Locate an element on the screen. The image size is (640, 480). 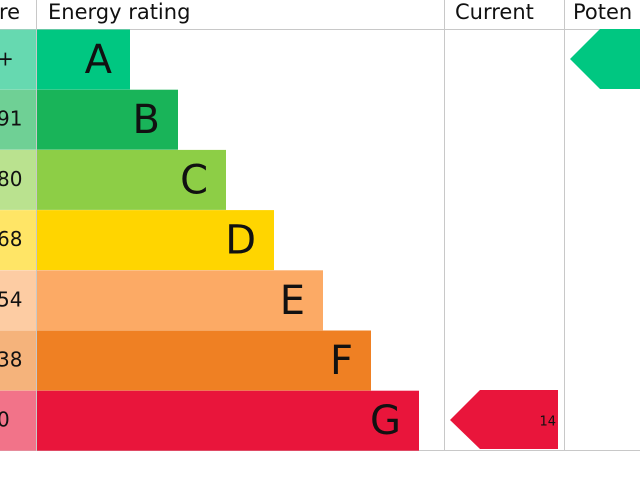
score-header: re is located at coordinates (10, 12).